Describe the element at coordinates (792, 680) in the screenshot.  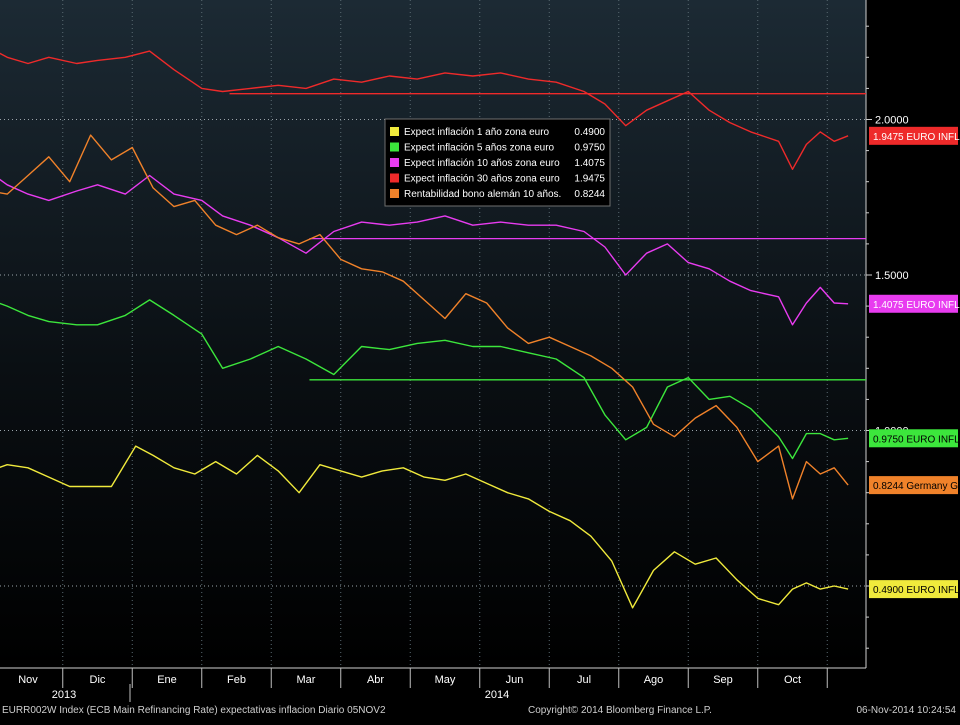
I see `x-tick-label: Oct` at that location.